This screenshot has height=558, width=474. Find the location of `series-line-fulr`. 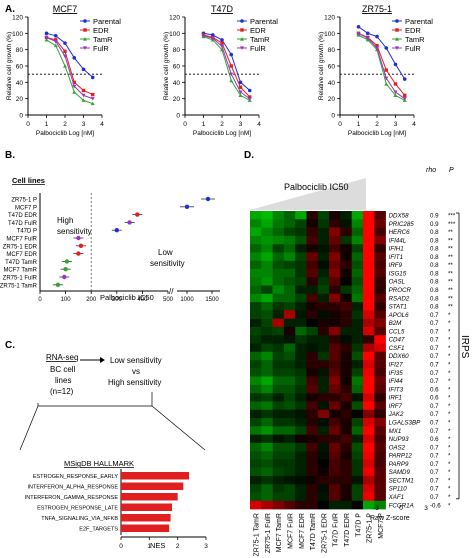

series-line-fulr is located at coordinates (69, 68).